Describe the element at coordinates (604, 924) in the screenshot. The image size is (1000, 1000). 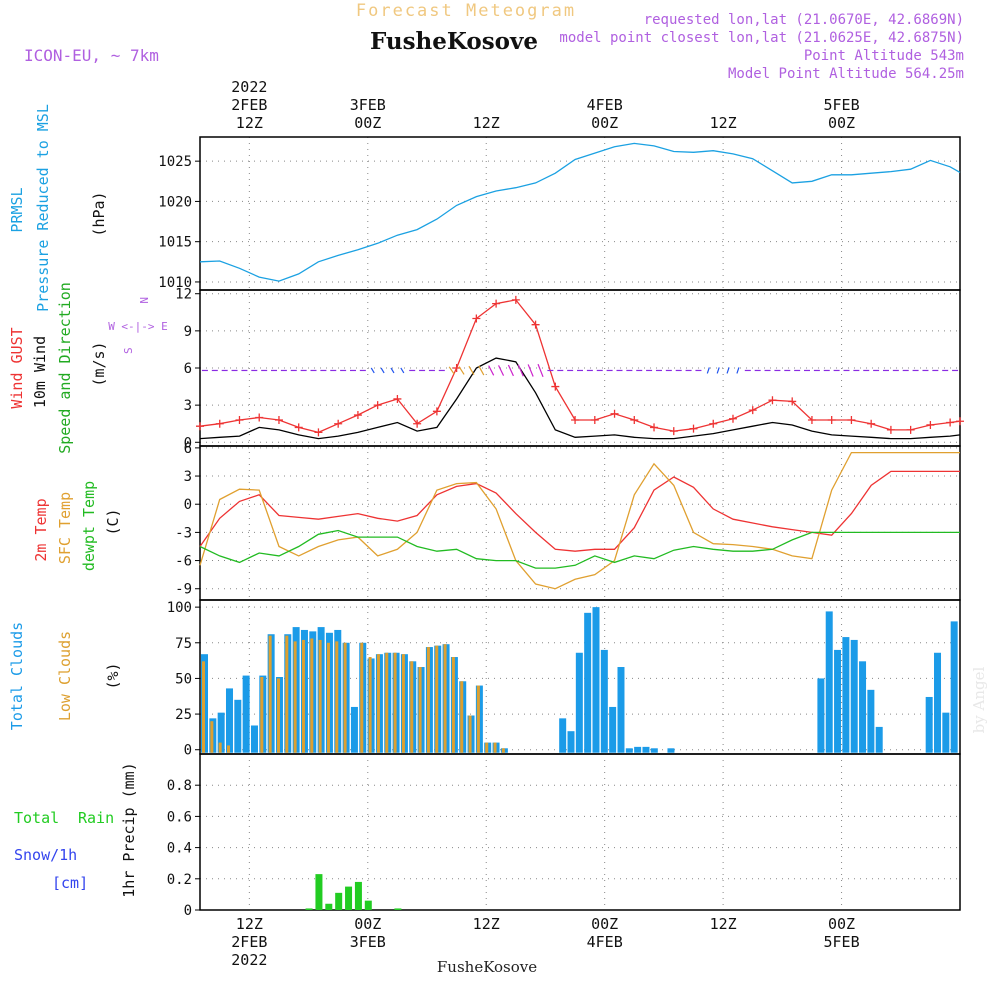
I see `bottom-hour-label: 00Z` at that location.